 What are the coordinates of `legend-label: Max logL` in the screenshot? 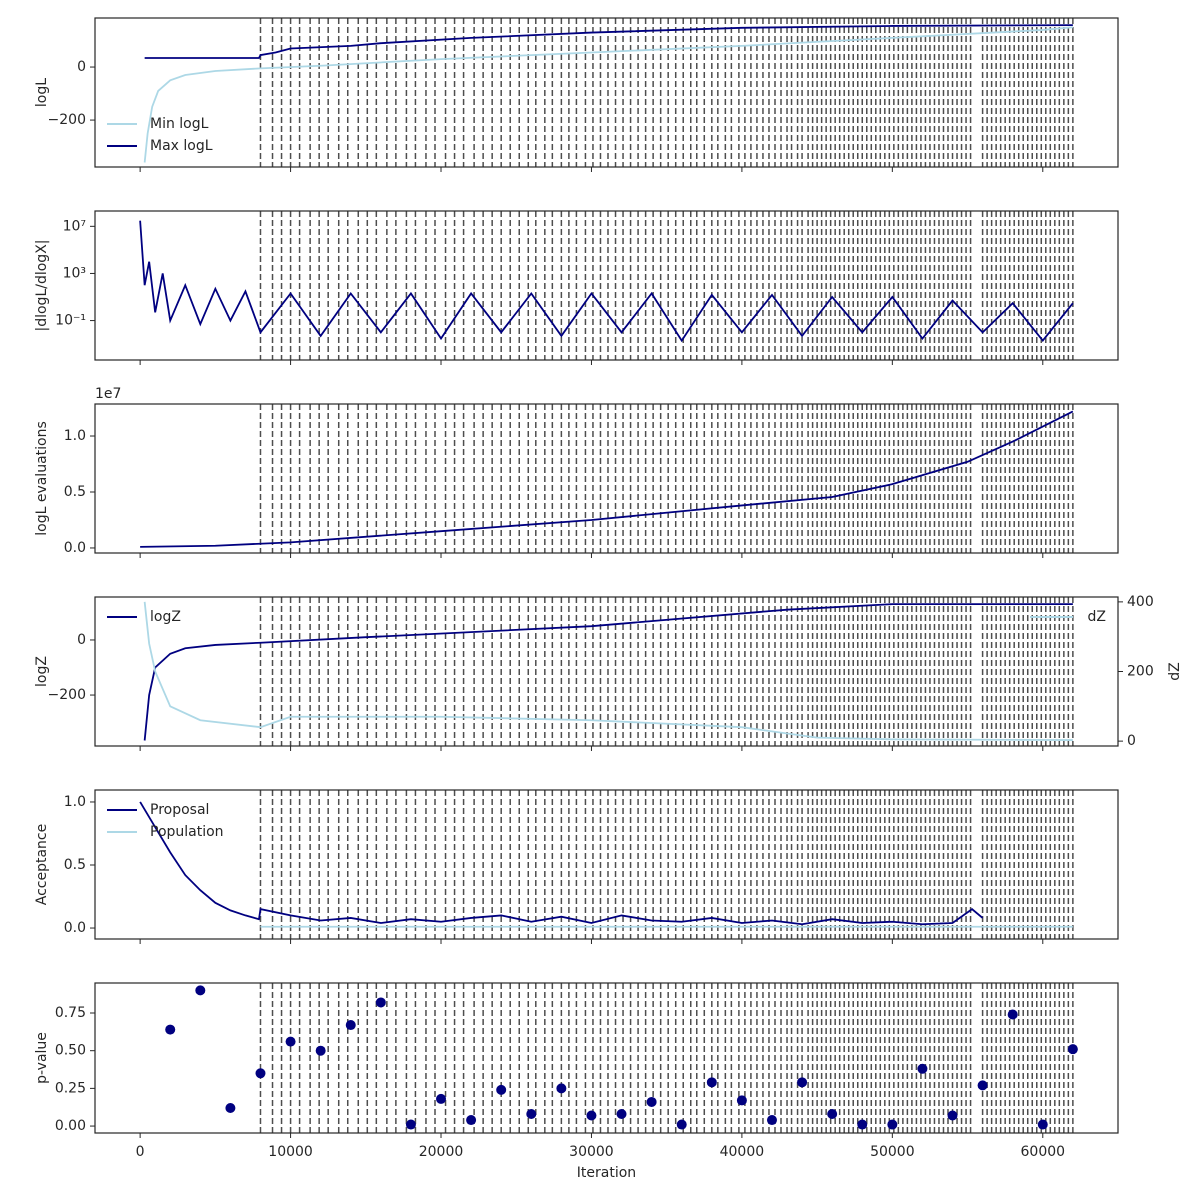 It's located at (181, 146).